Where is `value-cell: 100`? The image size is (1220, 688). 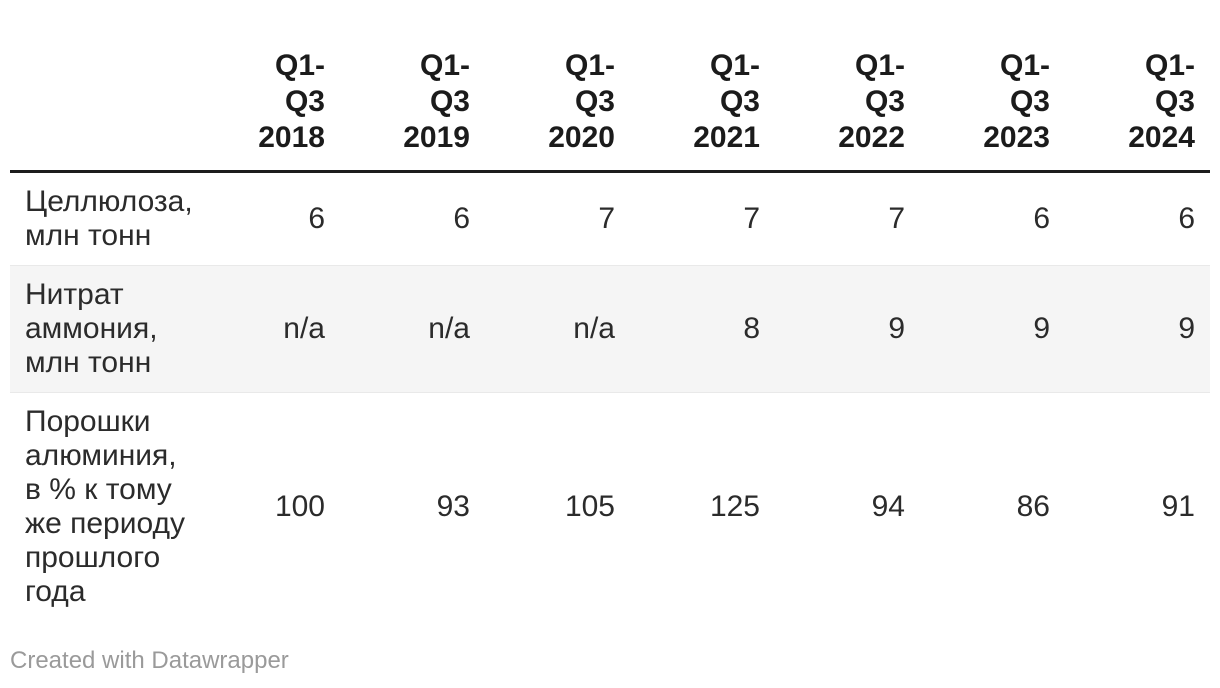
value-cell: 100 is located at coordinates (299, 506).